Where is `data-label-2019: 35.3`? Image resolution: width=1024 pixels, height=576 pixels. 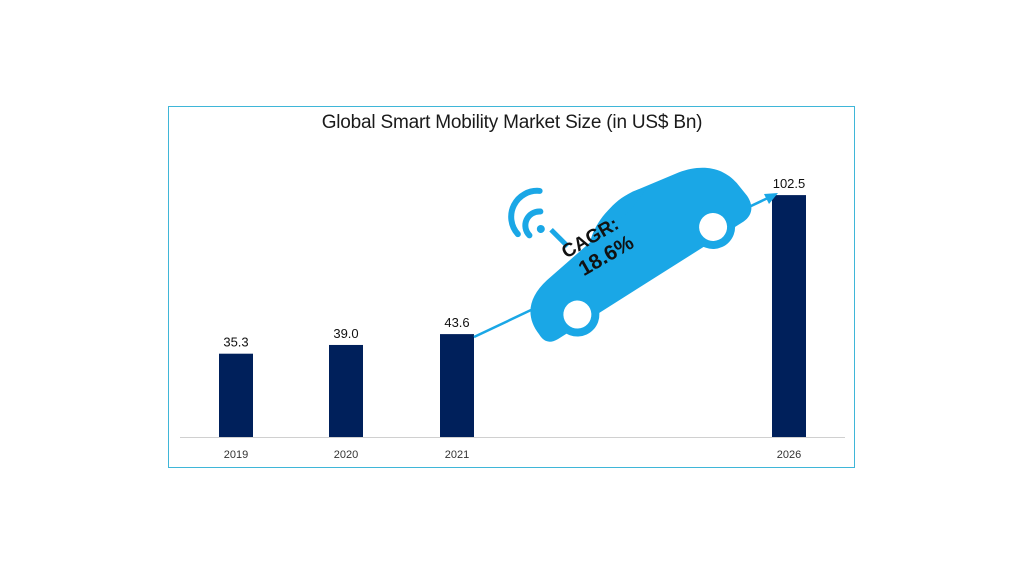
data-label-2019: 35.3 is located at coordinates (235, 342).